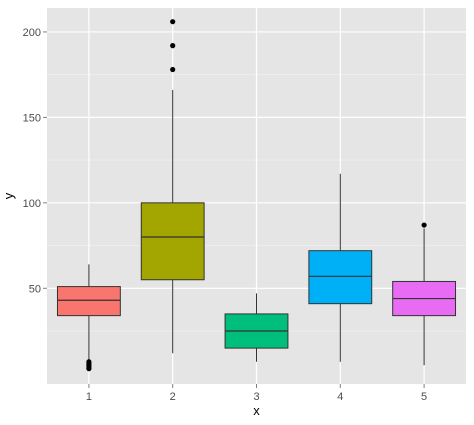 Image resolution: width=474 pixels, height=425 pixels. Describe the element at coordinates (32, 118) in the screenshot. I see `y-tick-label: 150` at that location.